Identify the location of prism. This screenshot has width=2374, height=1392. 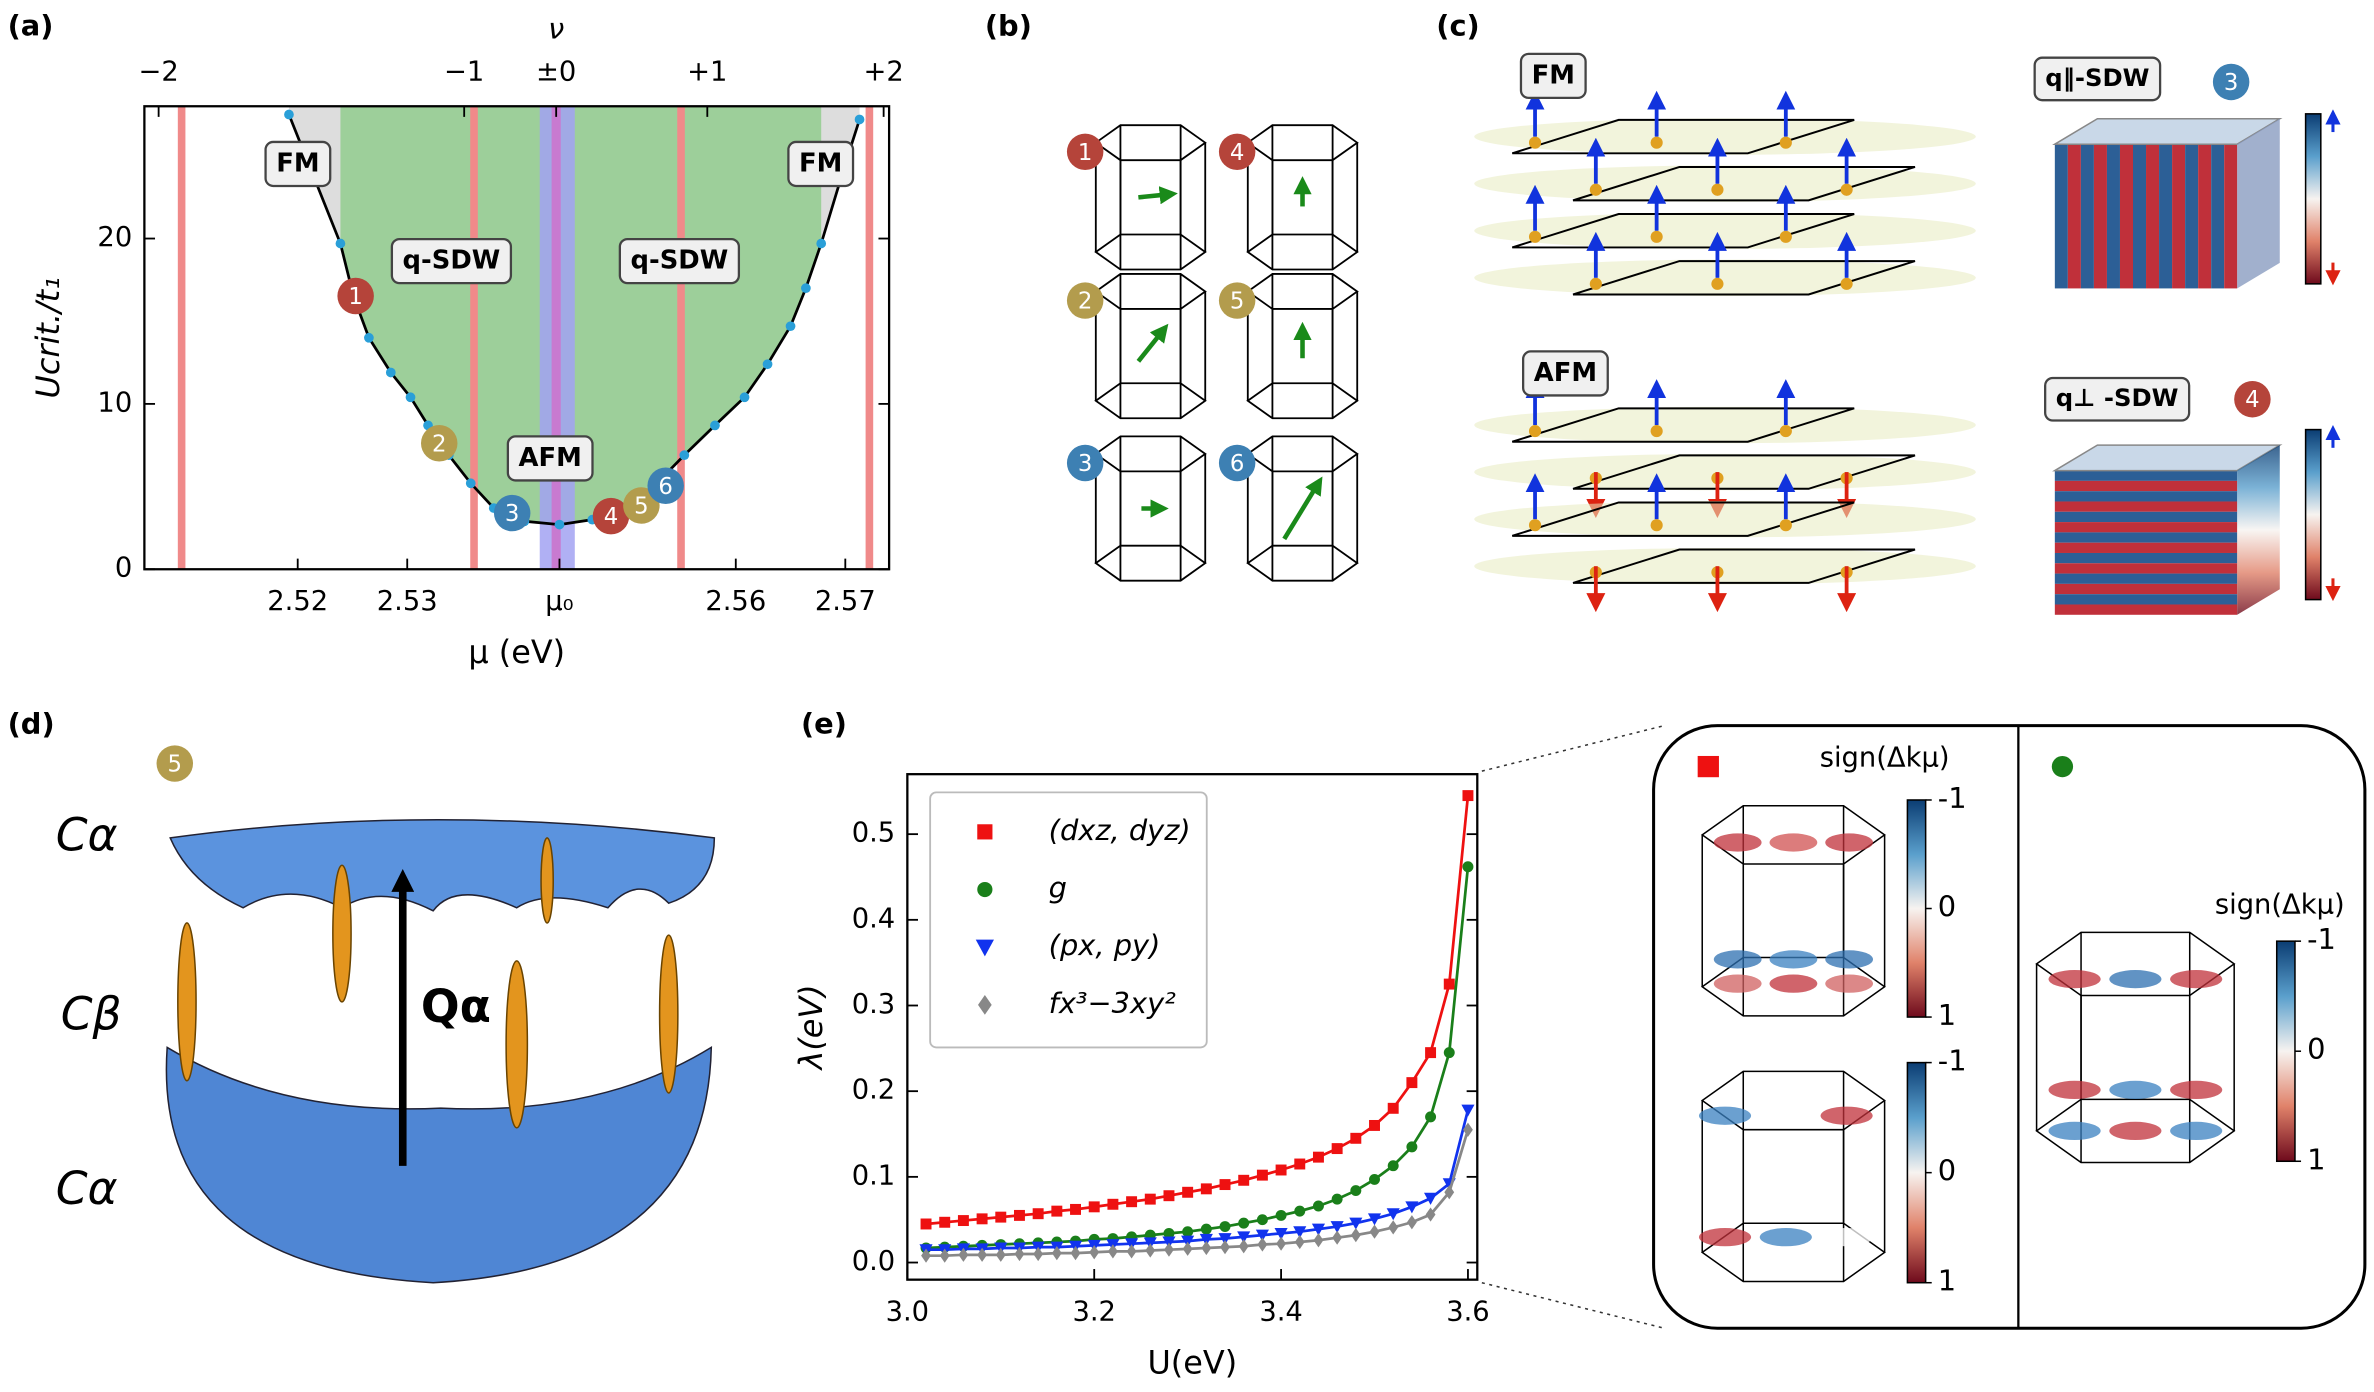
(1150, 197).